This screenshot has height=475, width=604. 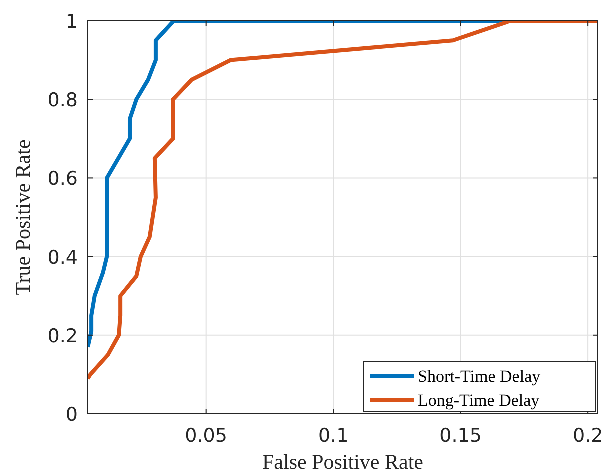 I want to click on x-tick-label: 0.2, so click(x=588, y=436).